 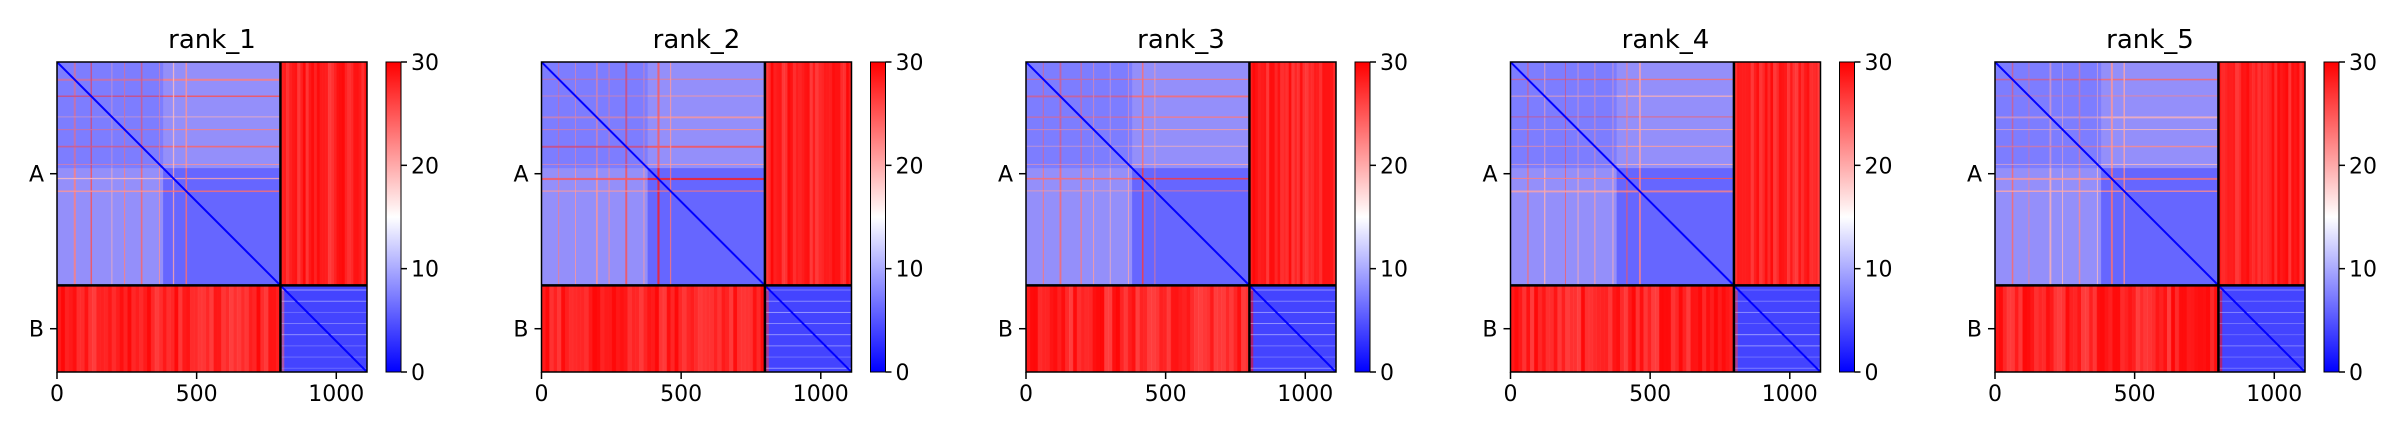 What do you see at coordinates (1181, 217) in the screenshot?
I see `heatmap` at bounding box center [1181, 217].